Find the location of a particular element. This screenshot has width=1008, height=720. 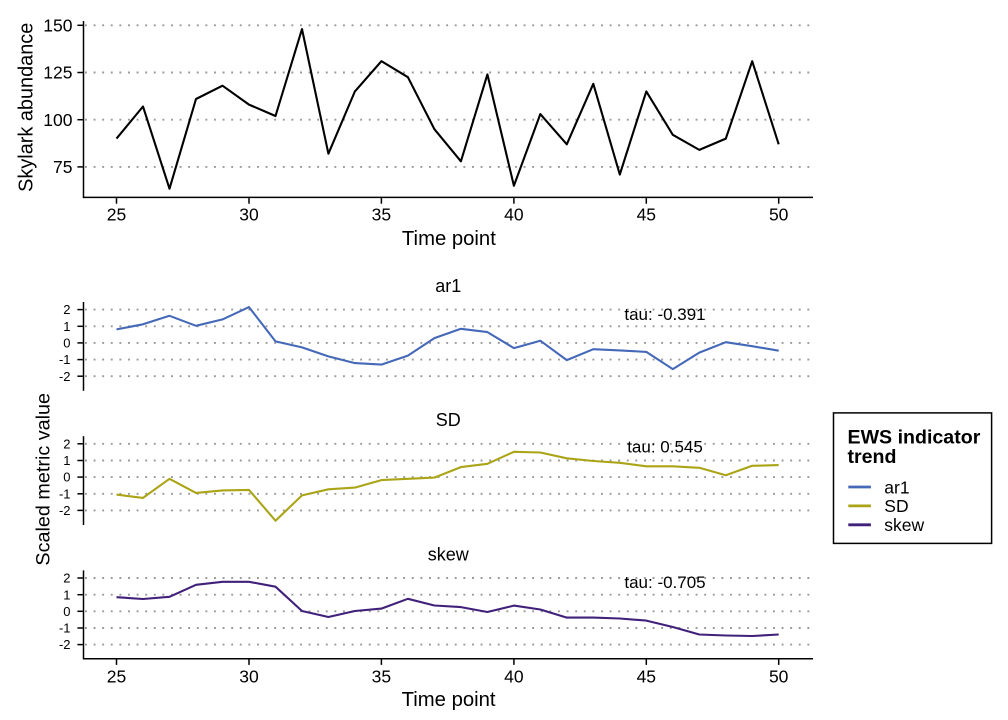

svg-text: 150 is located at coordinates (57, 26).